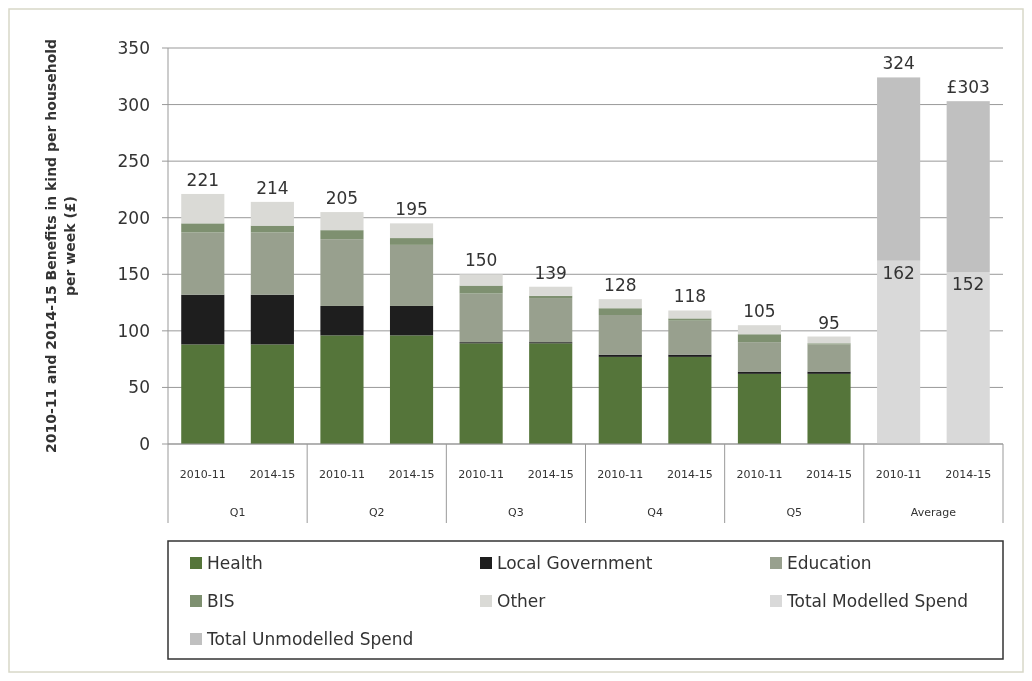 Image resolution: width=1032 pixels, height=681 pixels. What do you see at coordinates (516, 512) in the screenshot?
I see `text: Q3` at bounding box center [516, 512].